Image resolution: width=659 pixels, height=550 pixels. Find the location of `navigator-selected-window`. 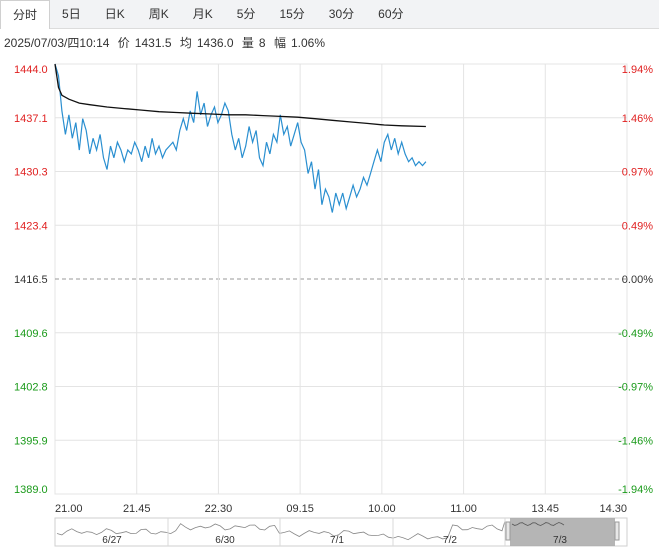

navigator-selected-window is located at coordinates (562, 532).